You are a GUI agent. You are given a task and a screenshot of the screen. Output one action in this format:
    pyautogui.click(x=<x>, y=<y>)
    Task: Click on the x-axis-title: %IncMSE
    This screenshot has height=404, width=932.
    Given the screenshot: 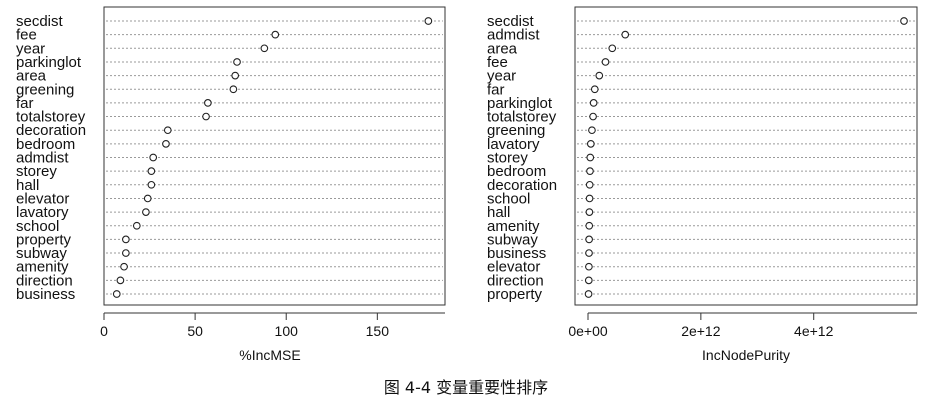 What is the action you would take?
    pyautogui.click(x=269, y=355)
    